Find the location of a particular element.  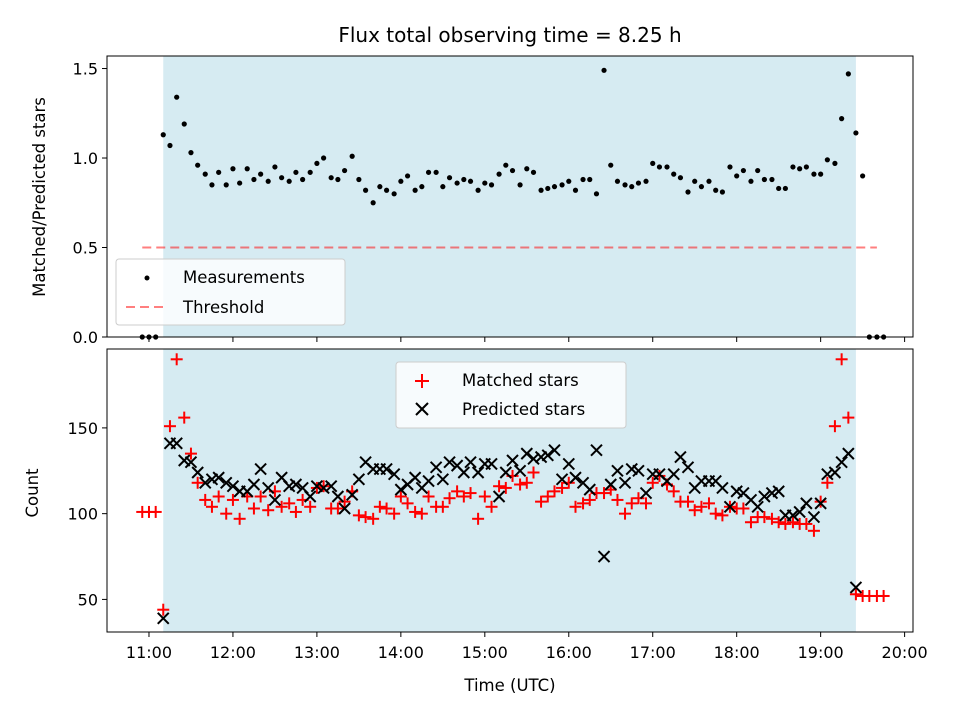

top-y-tick-label: 1.0 is located at coordinates (85, 158).